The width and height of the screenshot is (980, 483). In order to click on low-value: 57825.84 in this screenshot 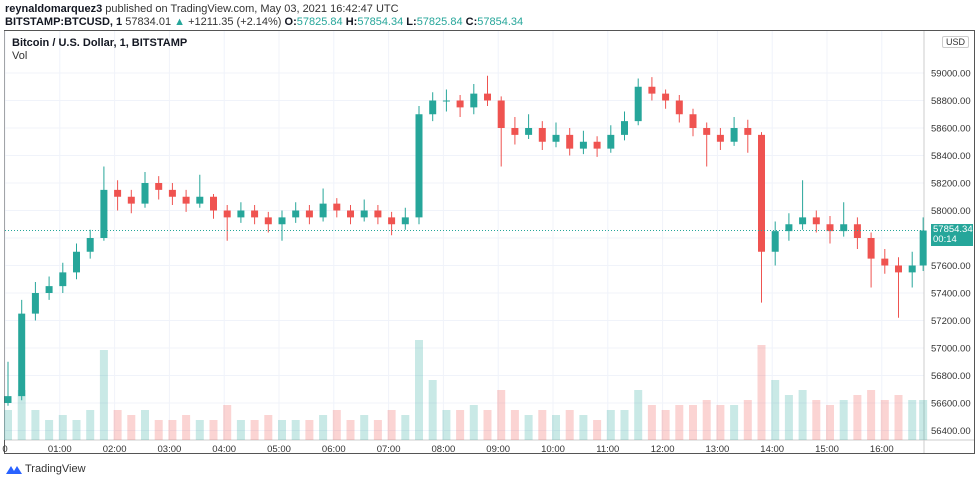, I will do `click(439, 22)`.